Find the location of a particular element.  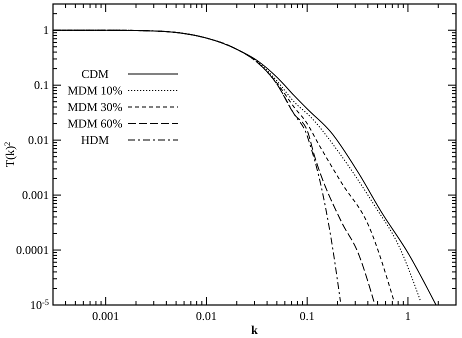

legend-label: MDM 30% is located at coordinates (95, 107).